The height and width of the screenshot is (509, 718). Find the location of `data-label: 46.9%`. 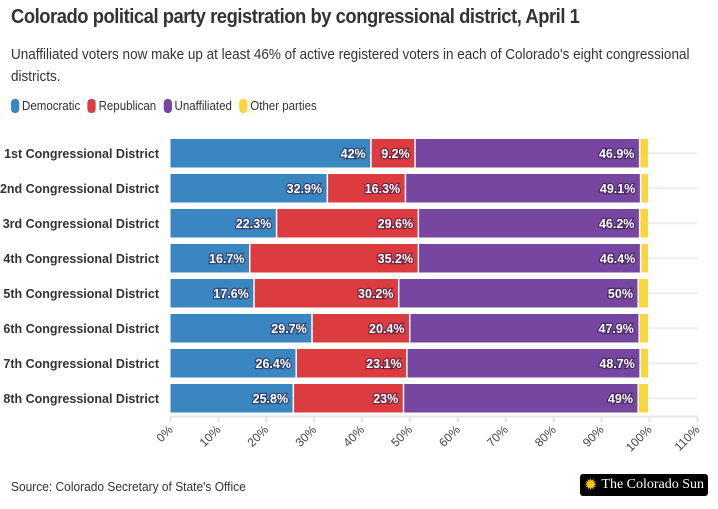

data-label: 46.9% is located at coordinates (616, 154).